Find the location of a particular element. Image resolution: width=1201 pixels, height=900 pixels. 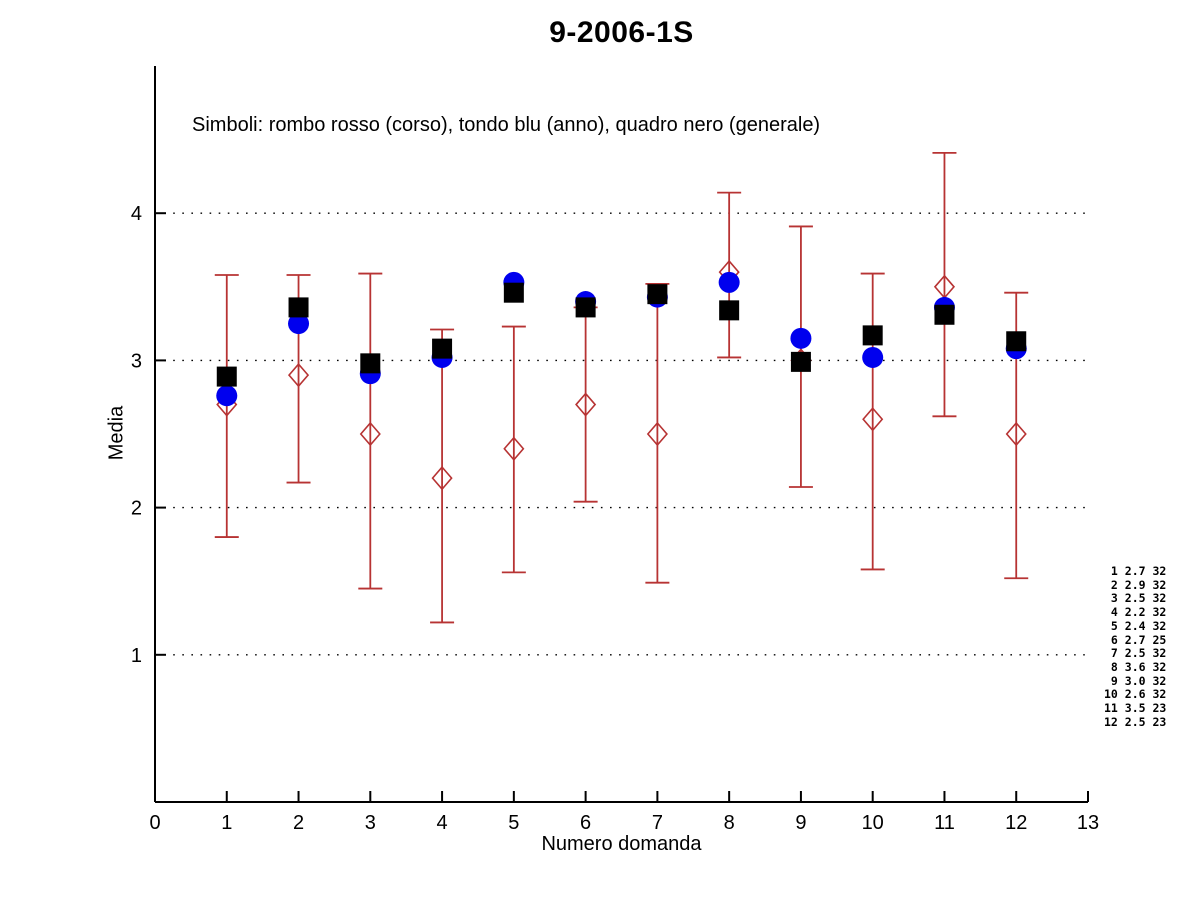

x-tick-label: 9 is located at coordinates (800, 823).